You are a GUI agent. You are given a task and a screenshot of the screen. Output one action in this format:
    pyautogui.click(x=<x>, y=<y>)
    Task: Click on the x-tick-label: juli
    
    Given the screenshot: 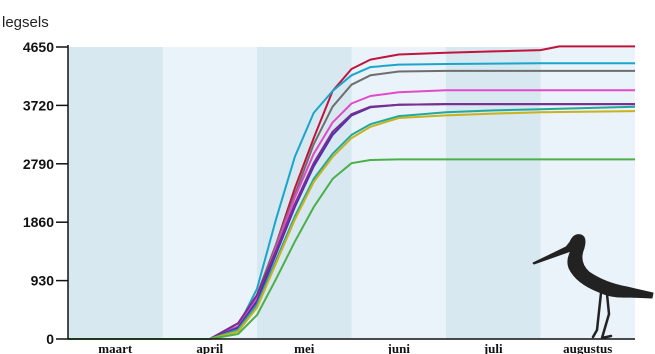 What is the action you would take?
    pyautogui.click(x=493, y=347)
    